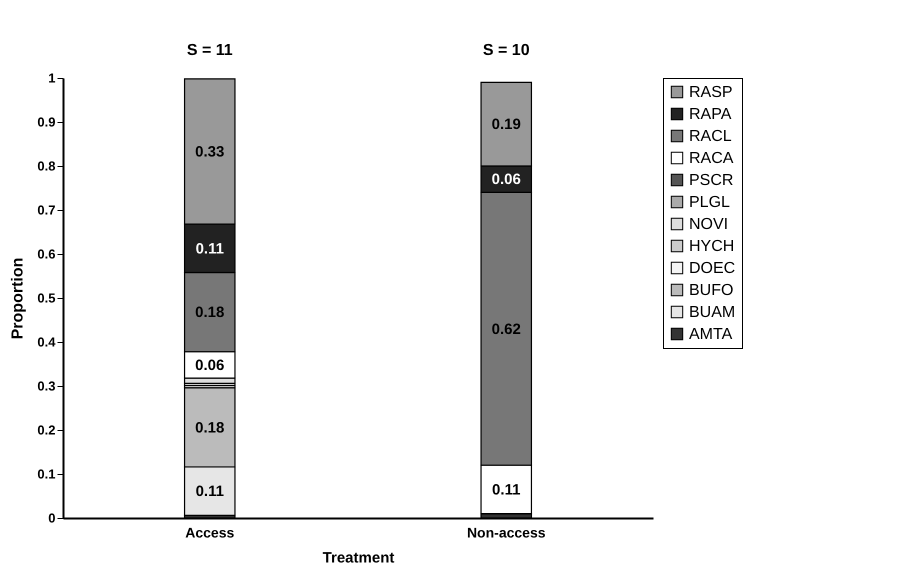 The width and height of the screenshot is (909, 575). What do you see at coordinates (52, 518) in the screenshot?
I see `y-tick-label: 0` at bounding box center [52, 518].